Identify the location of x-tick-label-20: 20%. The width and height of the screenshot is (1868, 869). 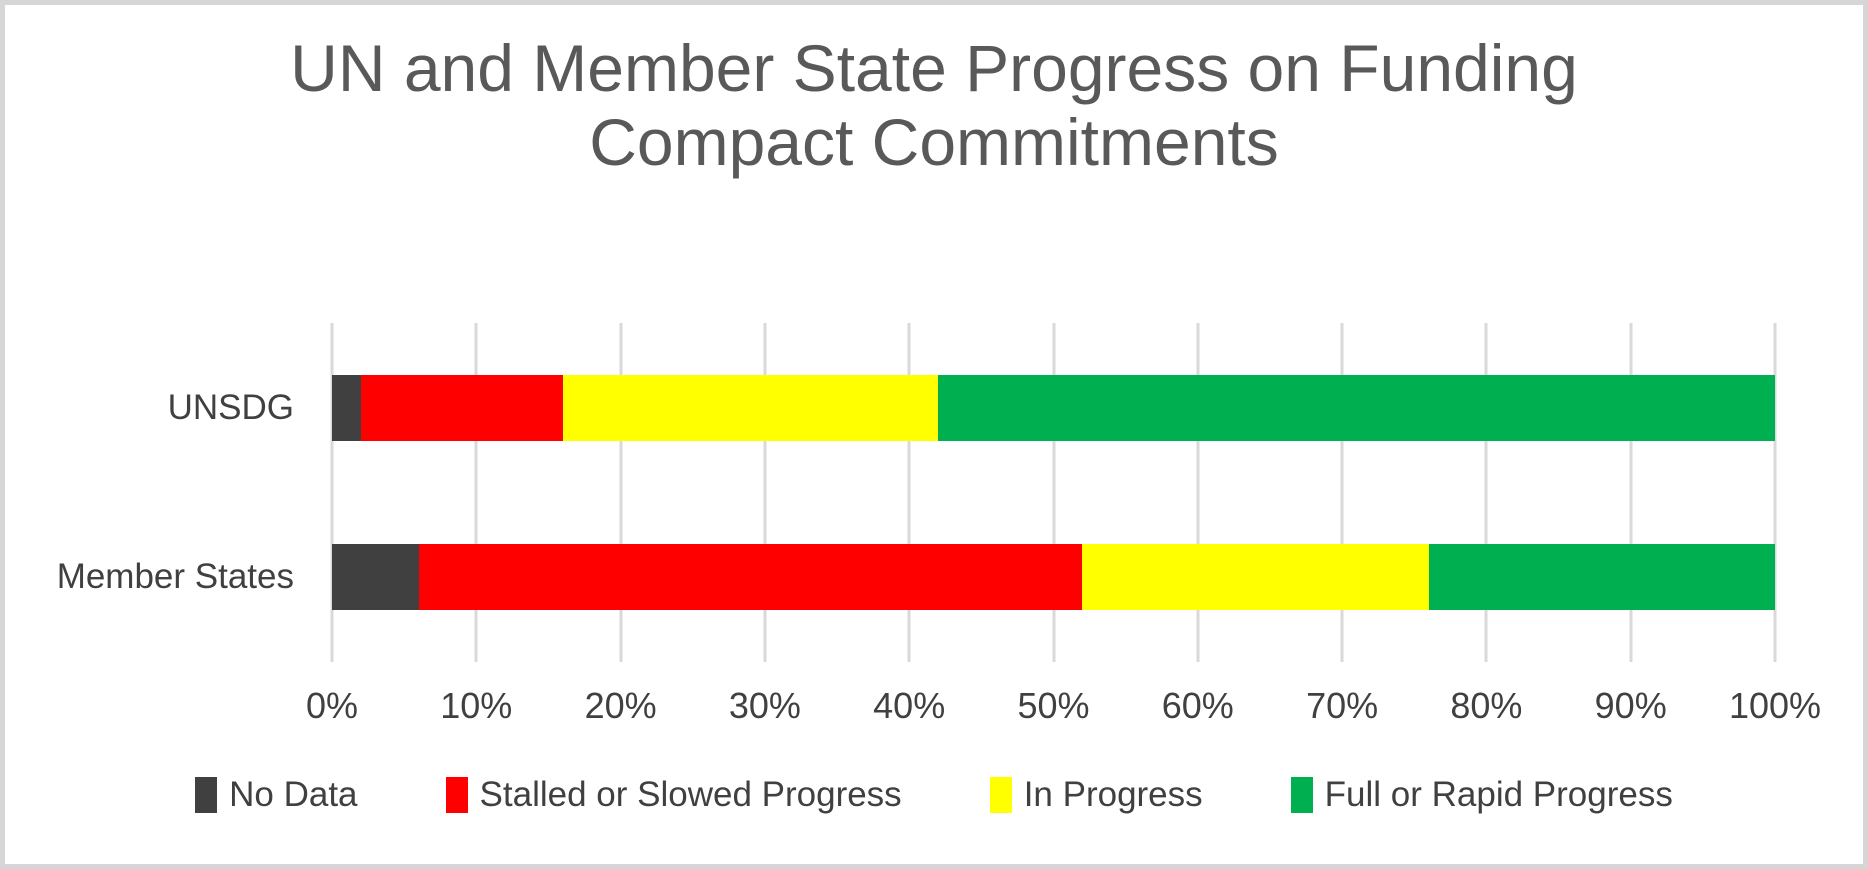
(620, 705).